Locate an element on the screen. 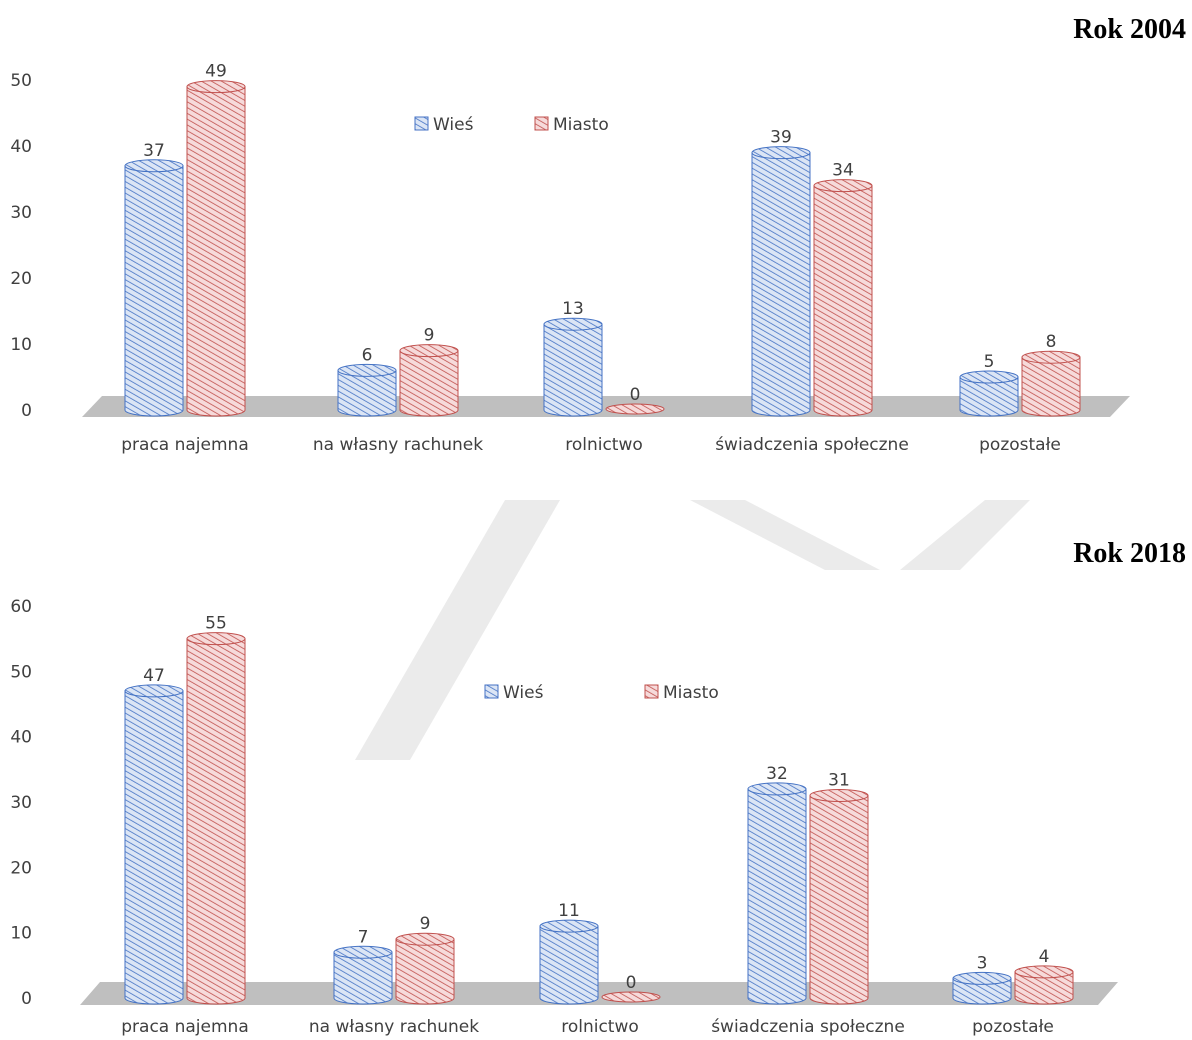 The width and height of the screenshot is (1192, 1040). data-label: 13 is located at coordinates (573, 309).